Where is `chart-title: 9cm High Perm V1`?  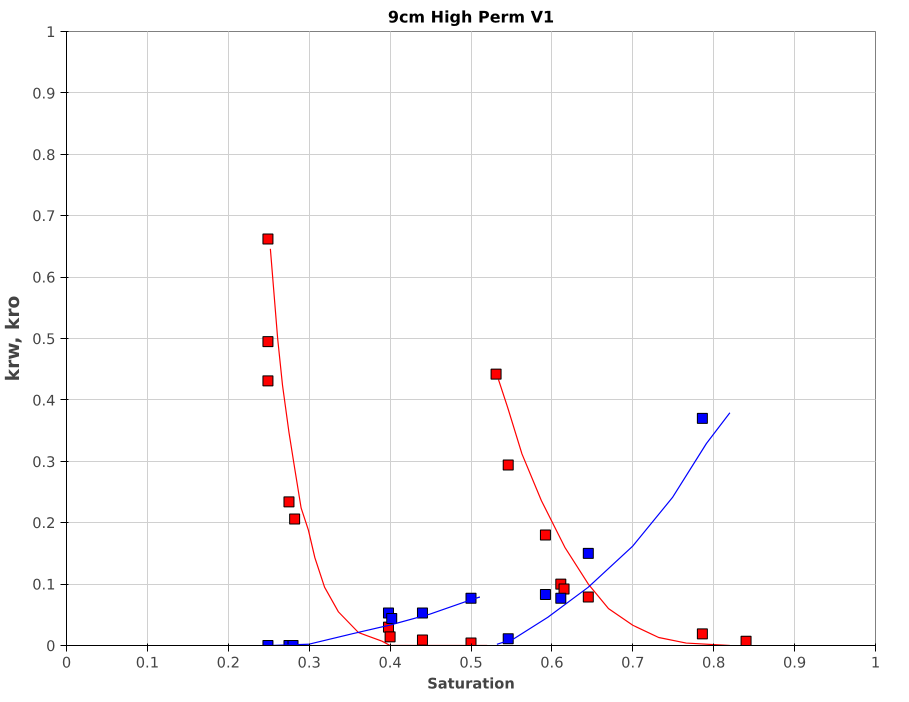
chart-title: 9cm High Perm V1 is located at coordinates (471, 17).